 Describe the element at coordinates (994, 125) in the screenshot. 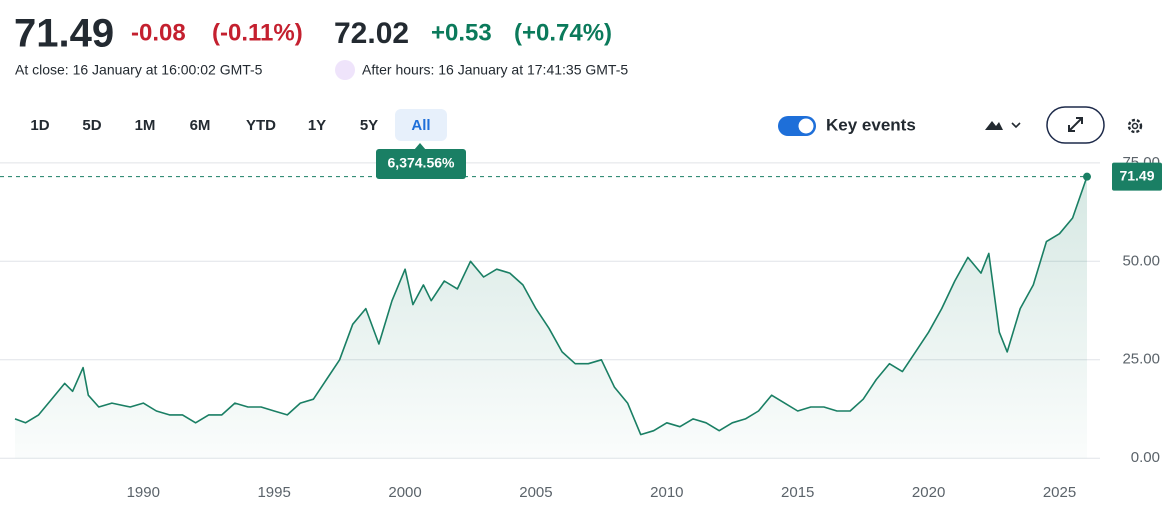

I see `chart-type-icon` at that location.